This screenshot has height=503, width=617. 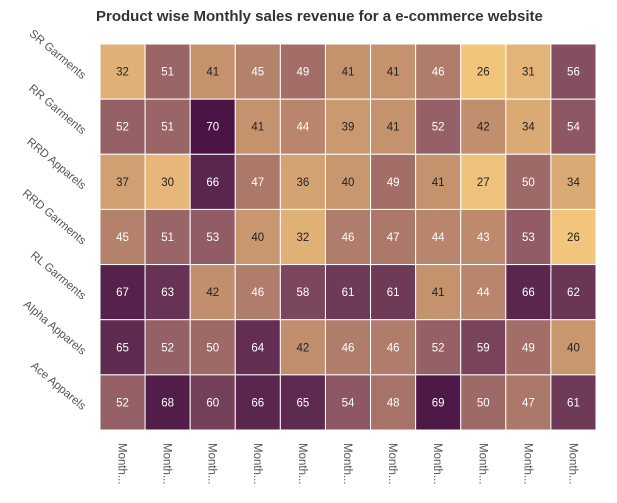 I want to click on cell-value-label: 30, so click(x=167, y=183).